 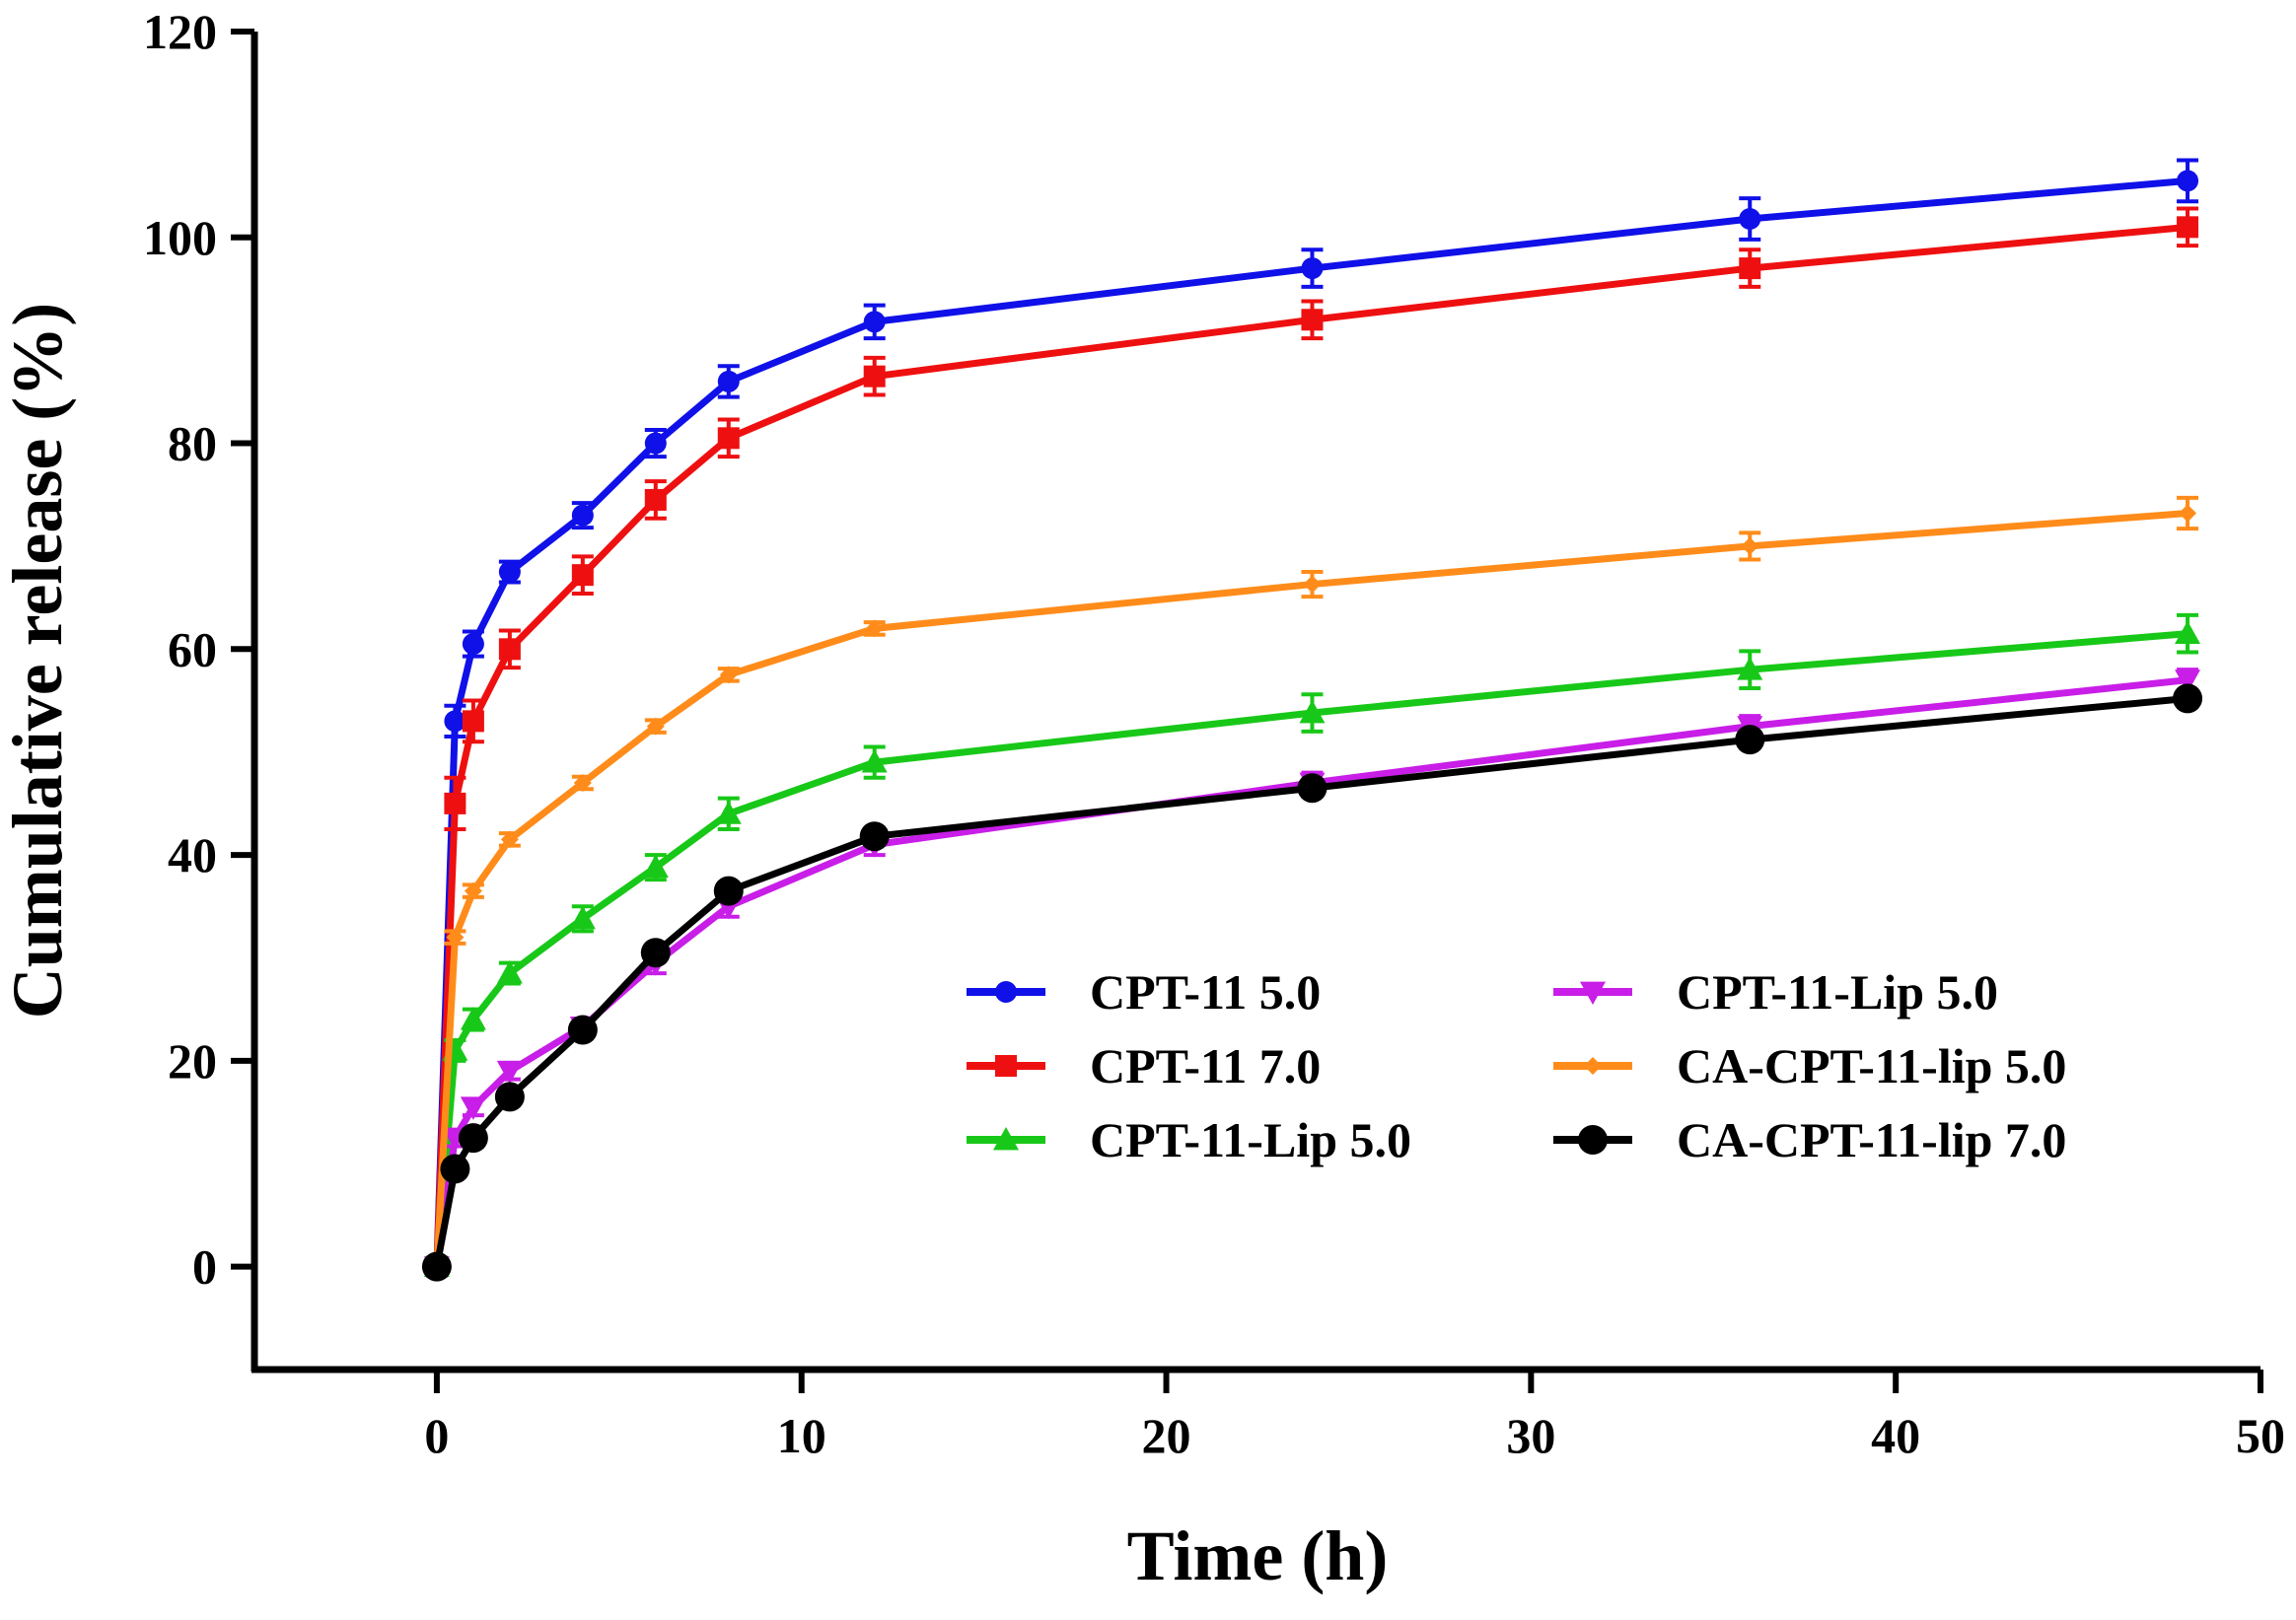 I want to click on legend-label: CA-CPT-11-lip 5.0, so click(x=1872, y=1065).